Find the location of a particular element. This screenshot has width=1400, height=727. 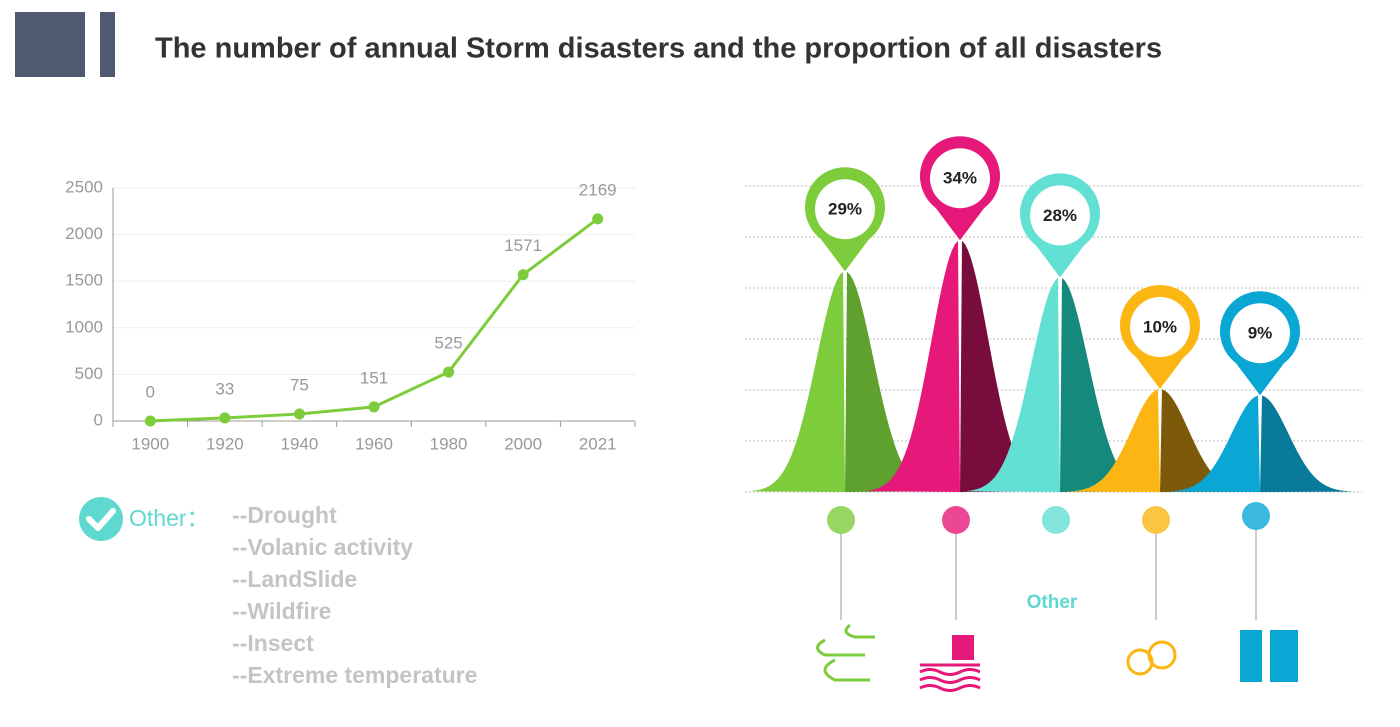

other-item: --LandSlide is located at coordinates (294, 579).